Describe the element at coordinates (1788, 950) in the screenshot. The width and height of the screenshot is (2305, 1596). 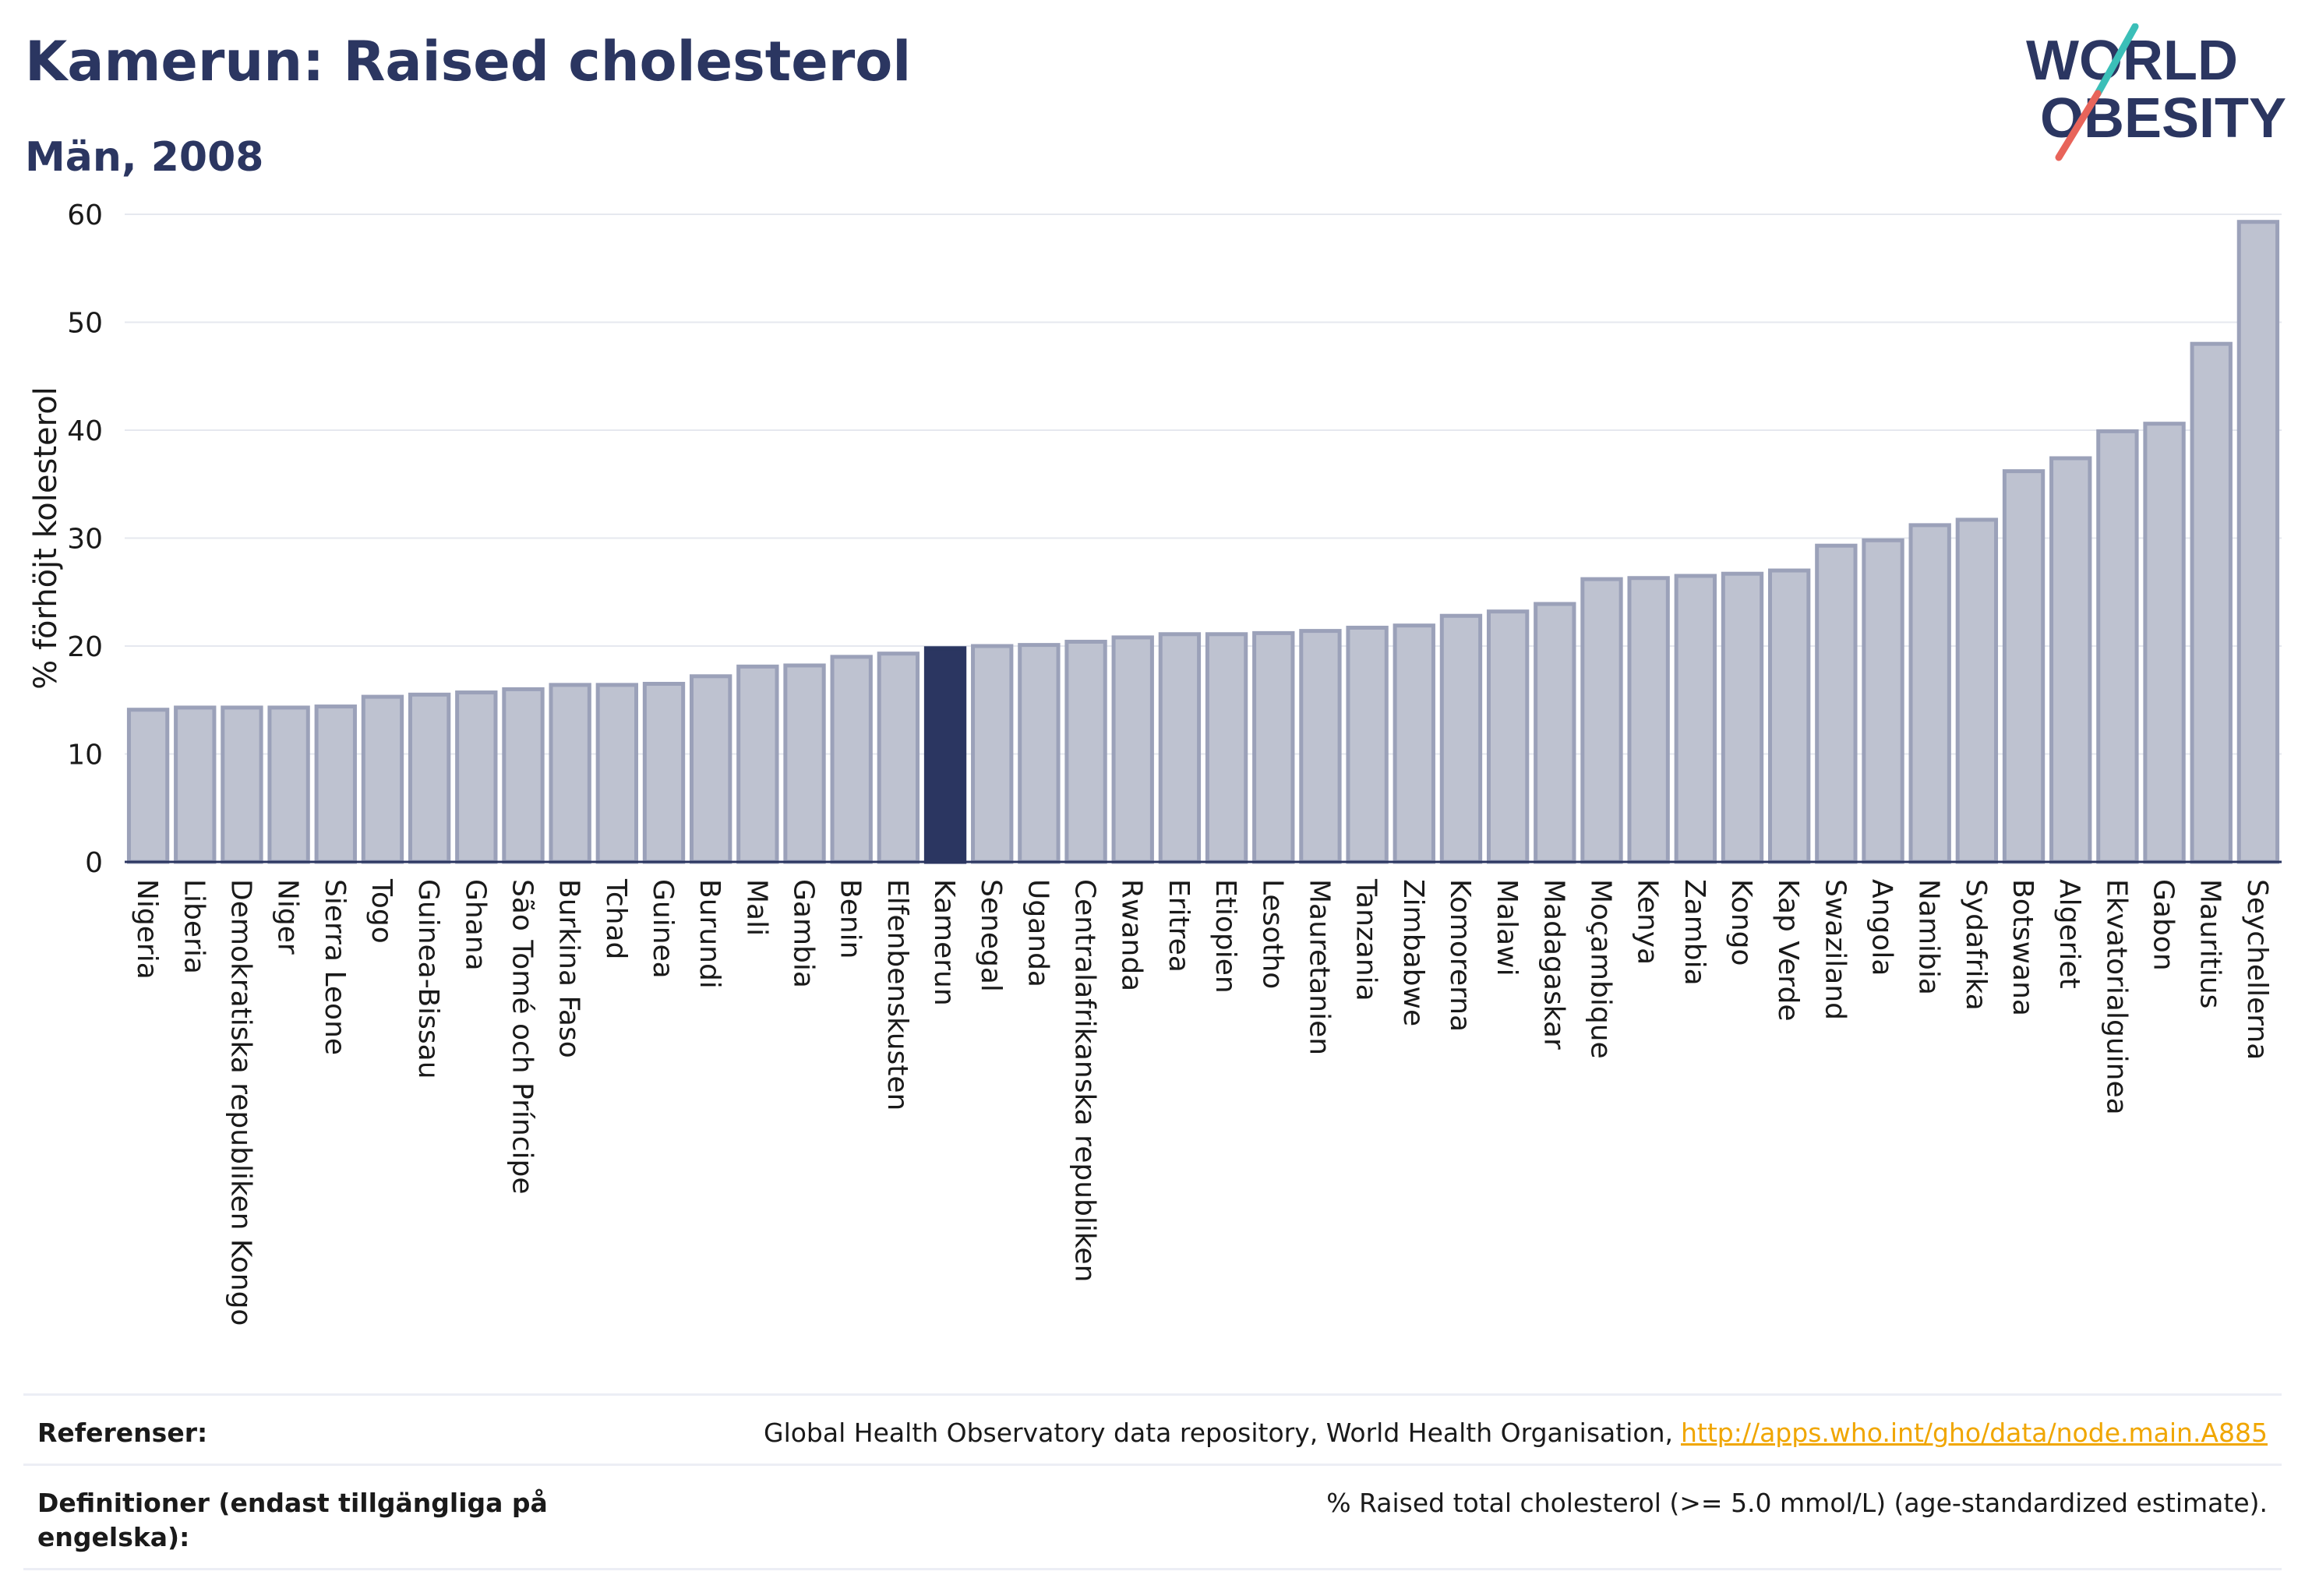
I see `x-tick-label: Kap Verde` at that location.